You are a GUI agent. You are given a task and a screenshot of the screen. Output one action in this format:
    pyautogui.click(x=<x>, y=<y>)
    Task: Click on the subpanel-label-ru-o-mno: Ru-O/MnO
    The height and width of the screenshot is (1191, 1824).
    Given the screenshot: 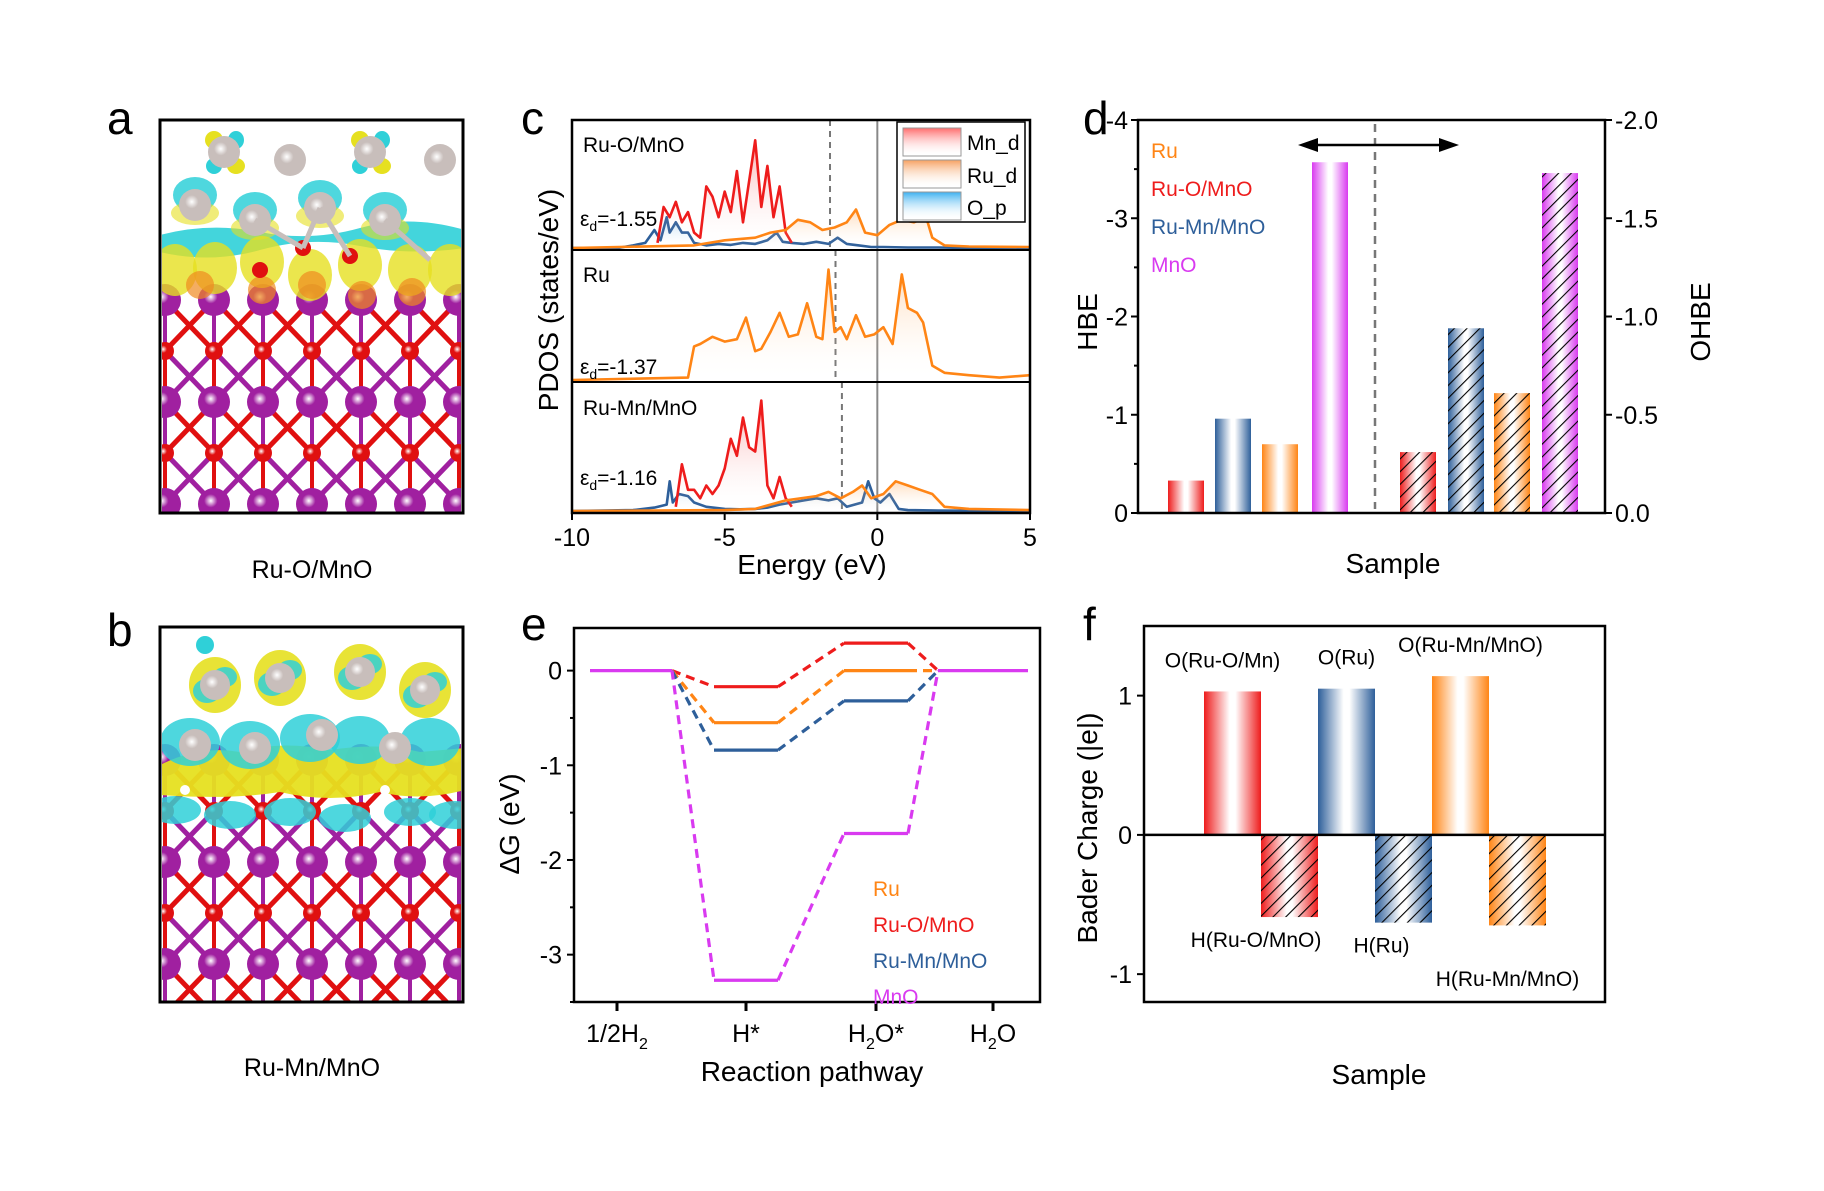 What is the action you would take?
    pyautogui.click(x=634, y=145)
    